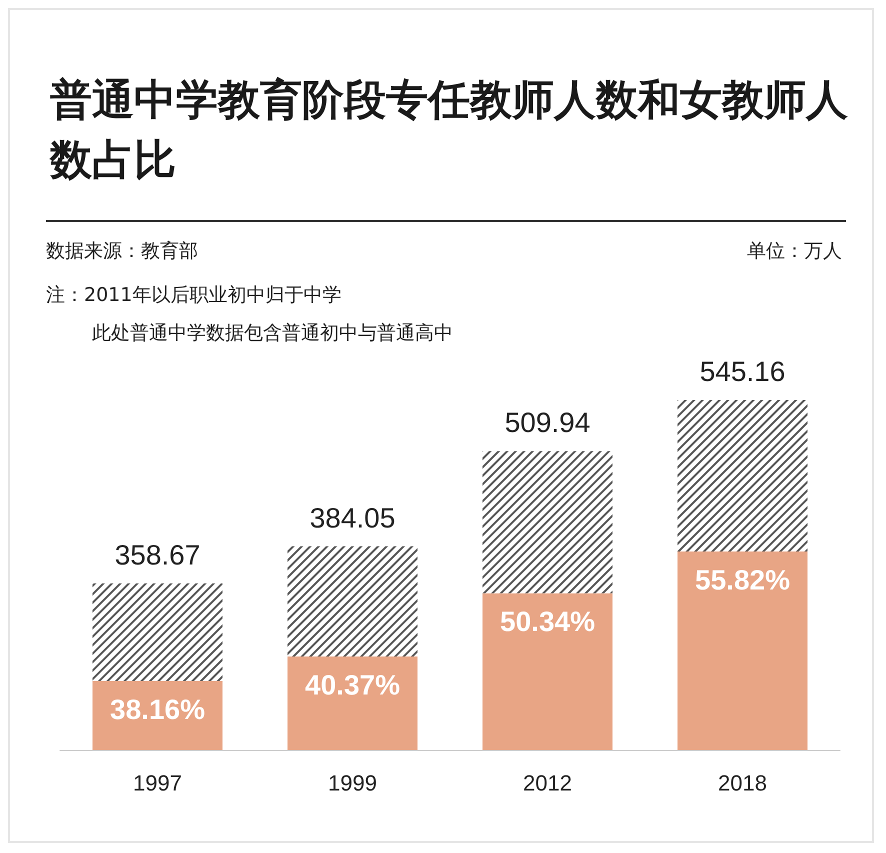  Describe the element at coordinates (122, 251) in the screenshot. I see `source-note: 数据来源：教育部` at that location.